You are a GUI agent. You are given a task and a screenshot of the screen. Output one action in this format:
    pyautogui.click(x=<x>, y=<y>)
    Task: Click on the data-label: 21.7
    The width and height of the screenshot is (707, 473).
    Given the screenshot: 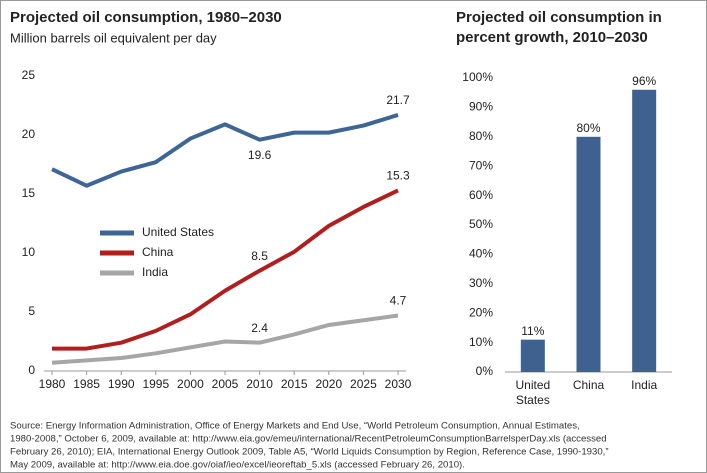 What is the action you would take?
    pyautogui.click(x=398, y=100)
    